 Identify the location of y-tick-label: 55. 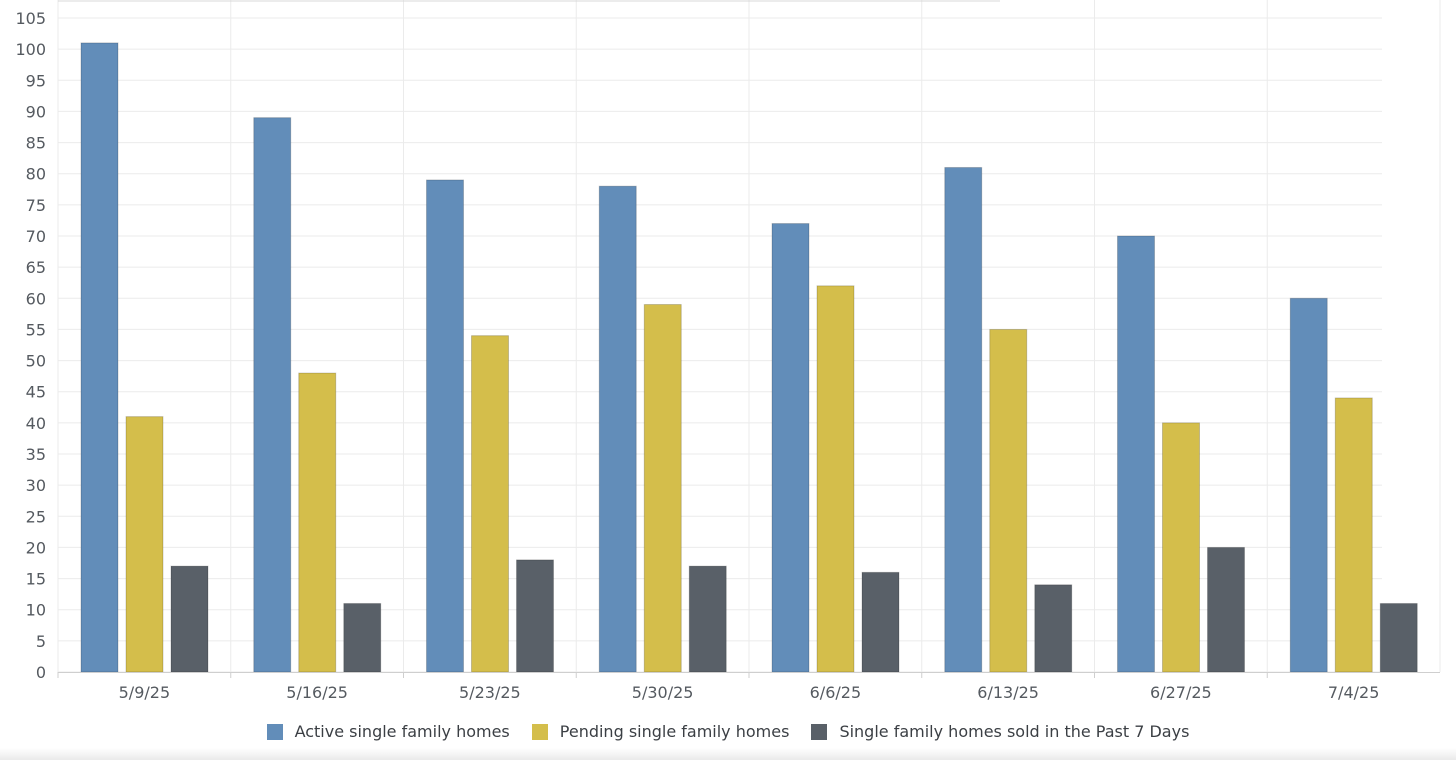
(36, 329).